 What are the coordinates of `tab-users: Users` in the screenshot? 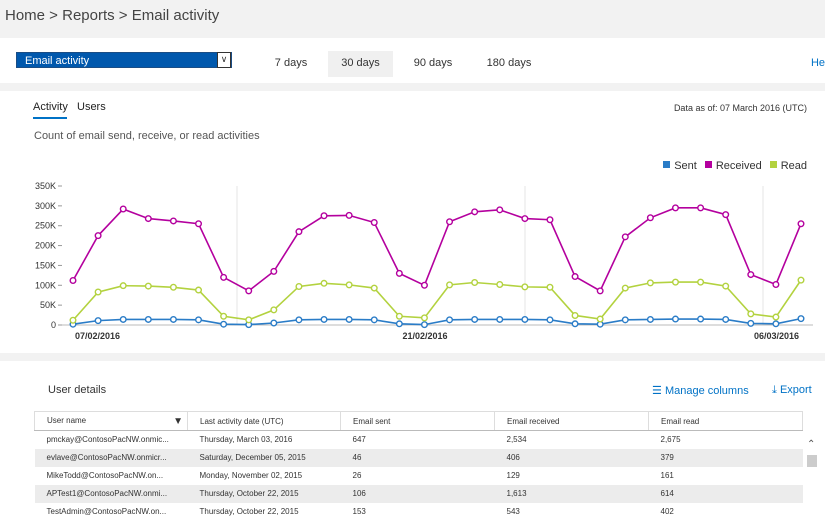 It's located at (91, 107).